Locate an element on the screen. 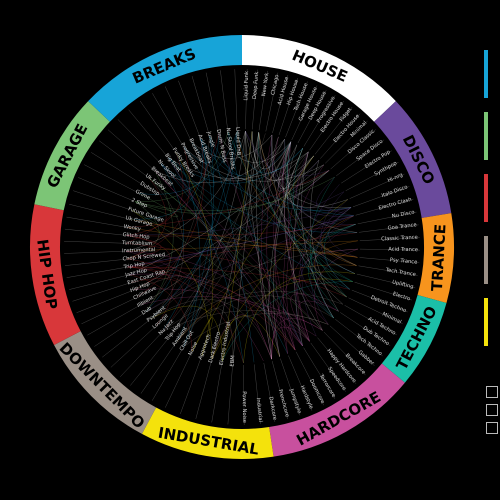 The width and height of the screenshot is (500, 500). subgenre-label: Psy Trance is located at coordinates (404, 261).